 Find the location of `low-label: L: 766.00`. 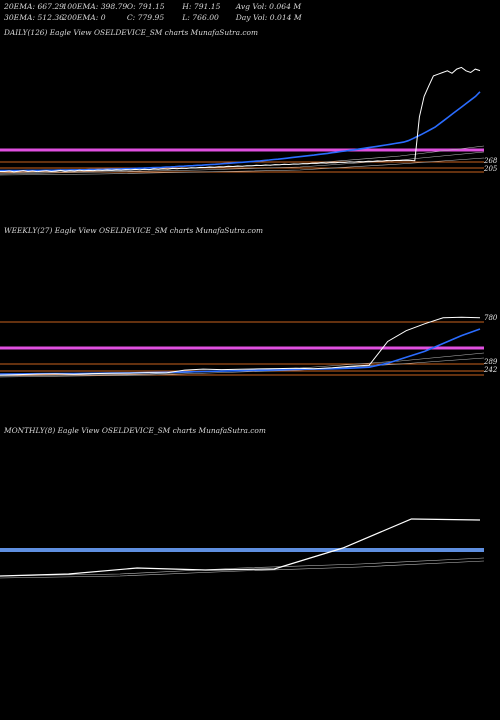

low-label: L: 766.00 is located at coordinates (200, 17).